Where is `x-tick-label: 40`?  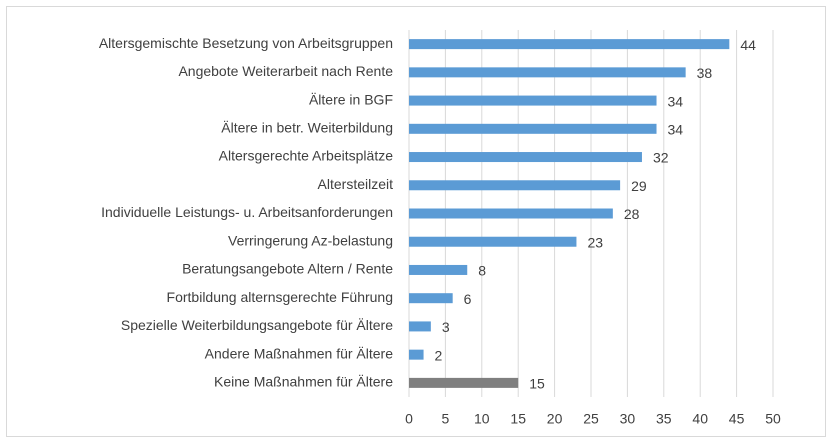 x-tick-label: 40 is located at coordinates (700, 419).